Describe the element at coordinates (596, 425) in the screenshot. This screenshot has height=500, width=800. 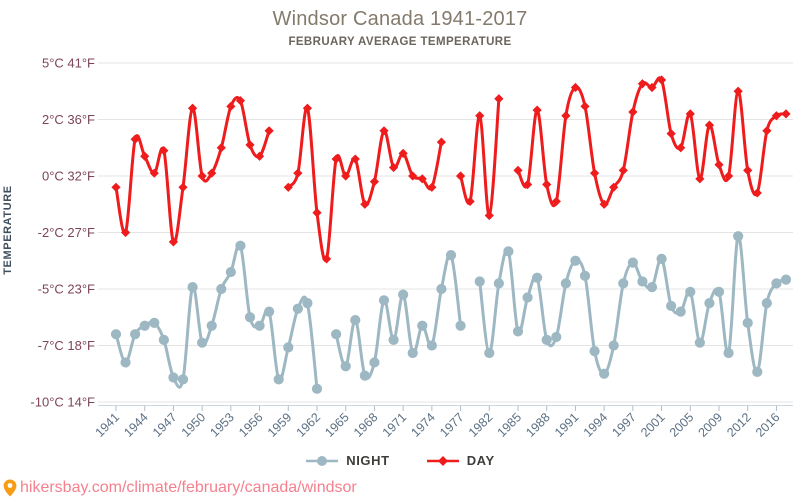
I see `x-axis-tick-label: 1994` at that location.